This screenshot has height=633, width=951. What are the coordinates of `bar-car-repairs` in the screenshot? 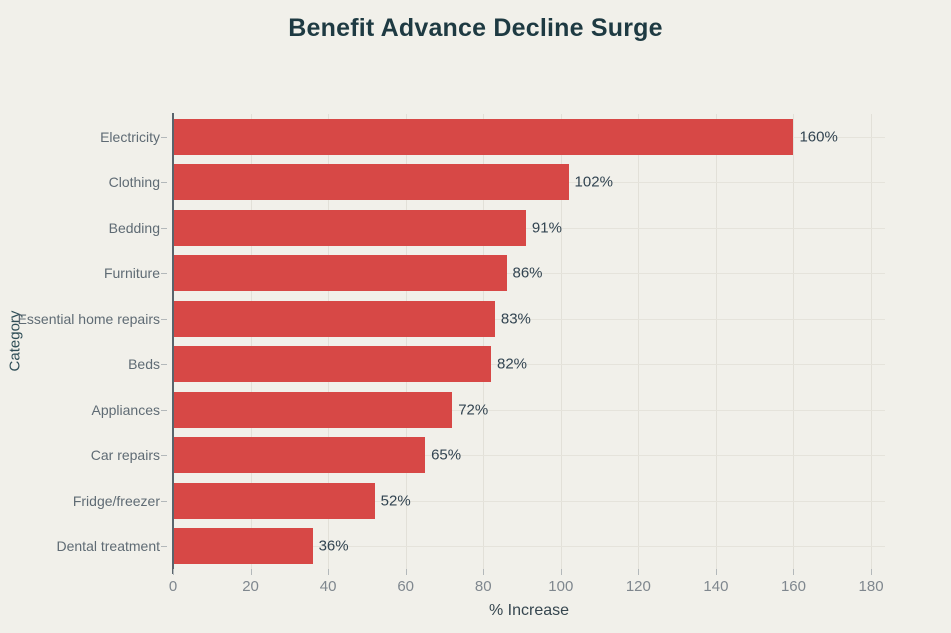 It's located at (299, 455).